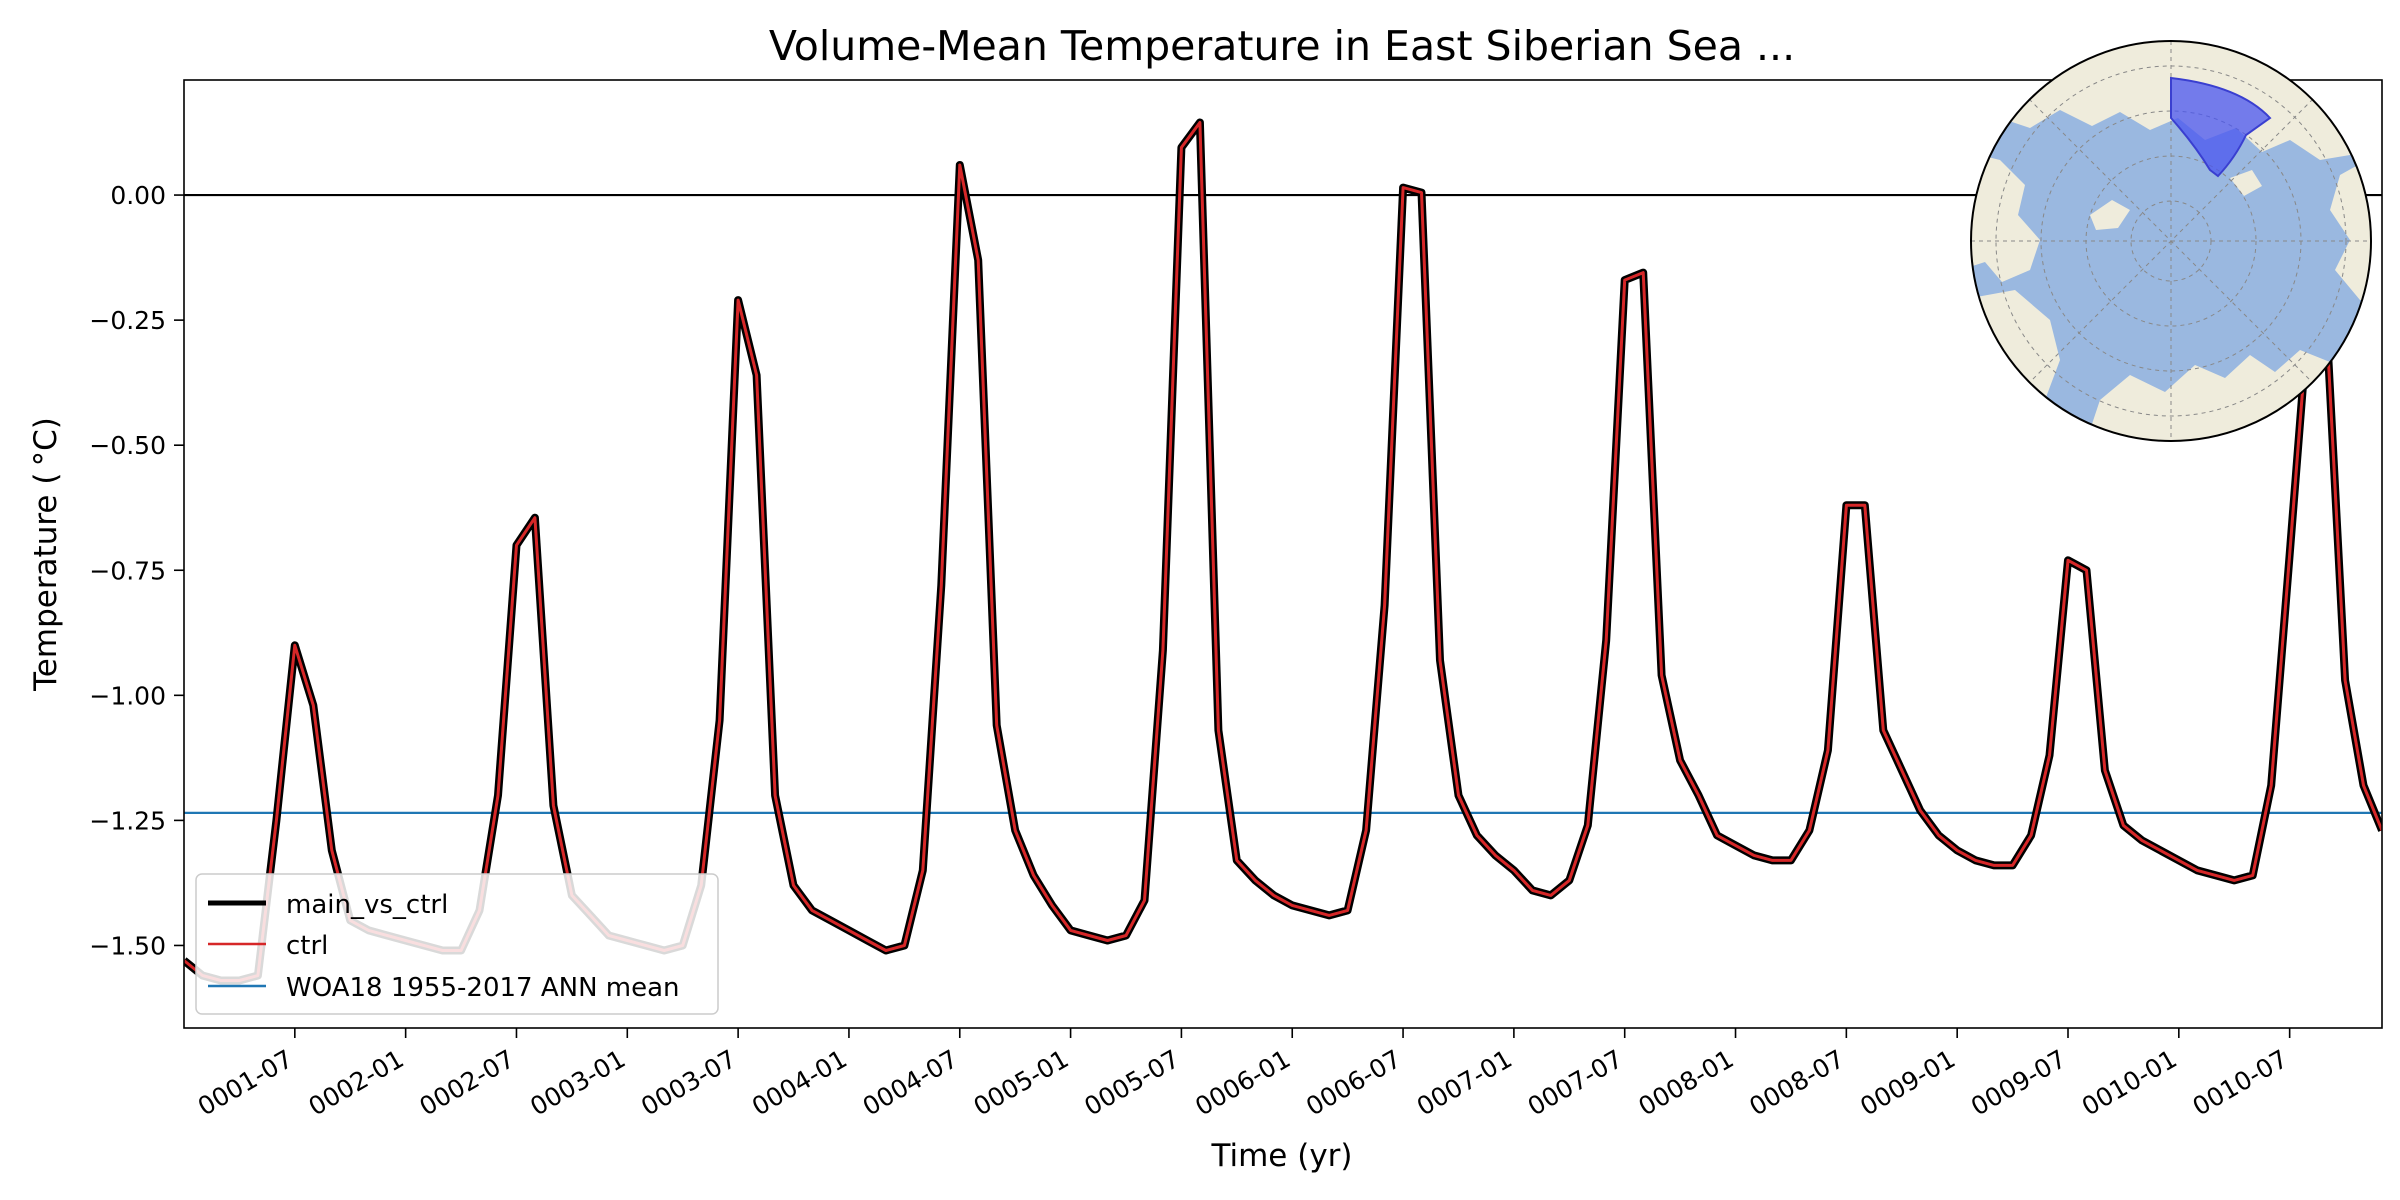 The image size is (2400, 1200). What do you see at coordinates (2171, 241) in the screenshot?
I see `map-border` at bounding box center [2171, 241].